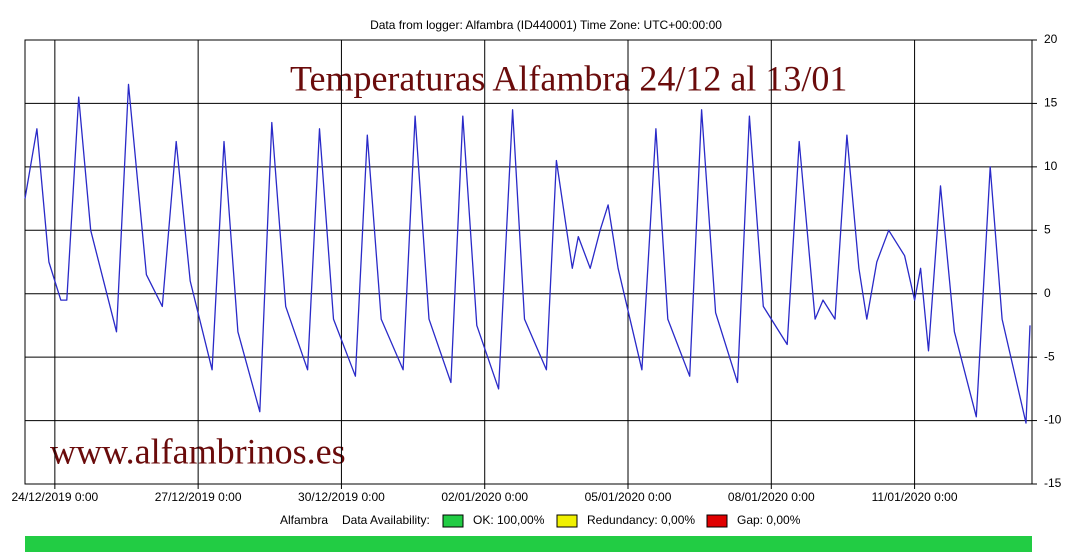 The height and width of the screenshot is (554, 1080). What do you see at coordinates (341, 497) in the screenshot?
I see `x-tick-label: 30/12/2019 0:00` at bounding box center [341, 497].